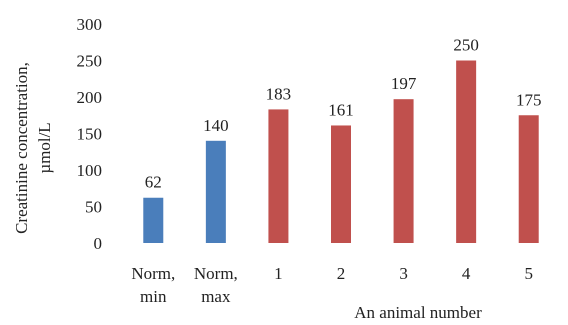  I want to click on y-tick-label: 150, so click(90, 134).